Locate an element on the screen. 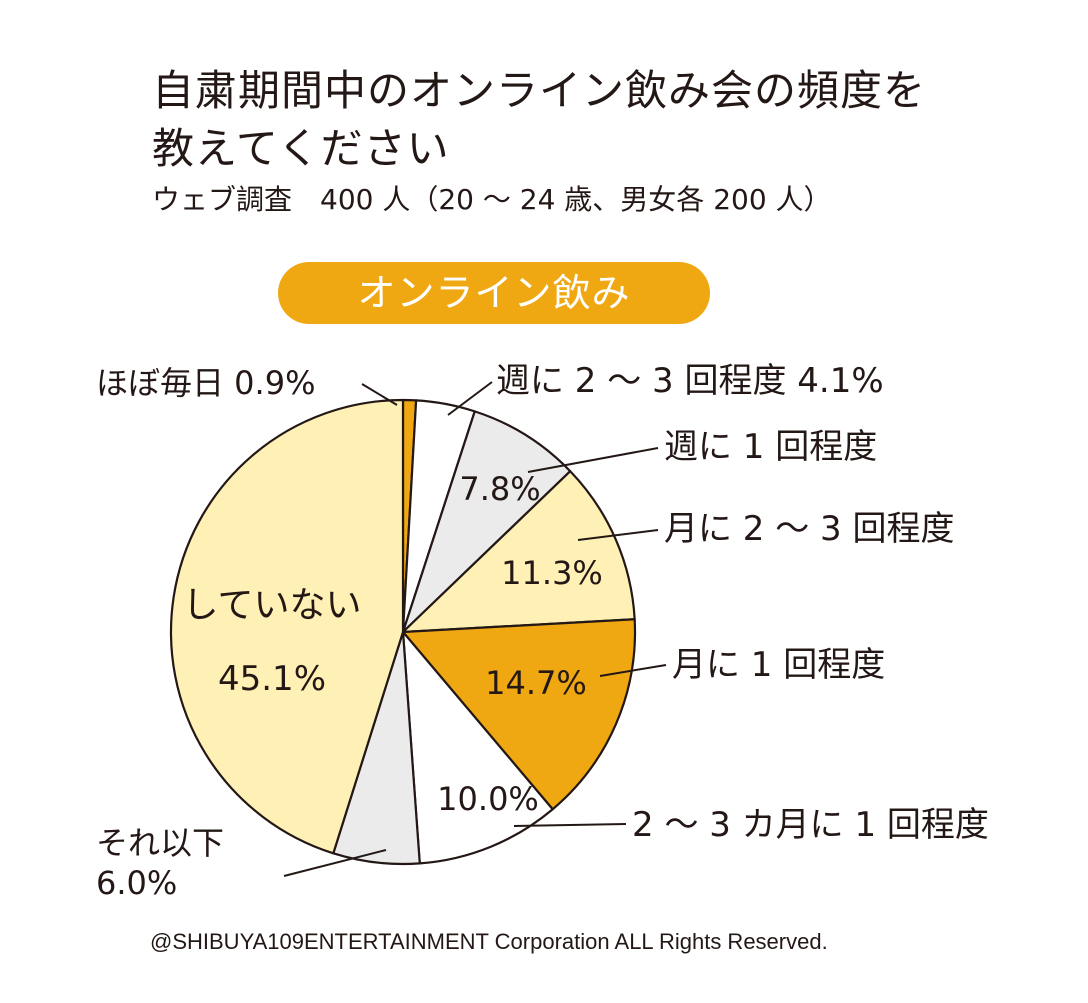  slice-value: 45.1% is located at coordinates (272, 679).